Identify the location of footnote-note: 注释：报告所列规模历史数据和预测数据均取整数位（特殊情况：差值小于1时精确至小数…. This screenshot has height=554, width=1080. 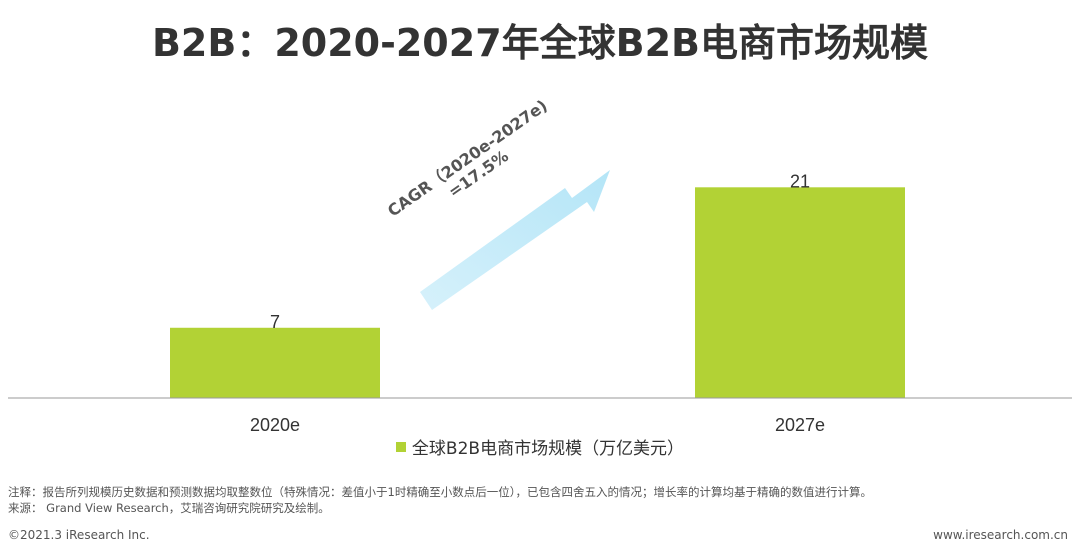
(440, 492).